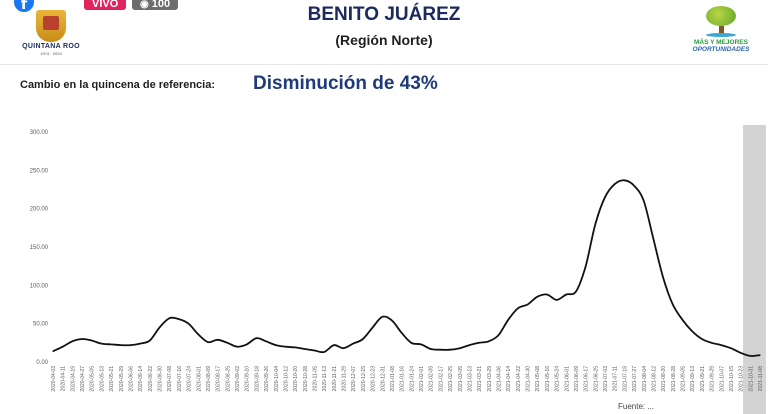  I want to click on y-tick-label: 100.00, so click(39, 286).